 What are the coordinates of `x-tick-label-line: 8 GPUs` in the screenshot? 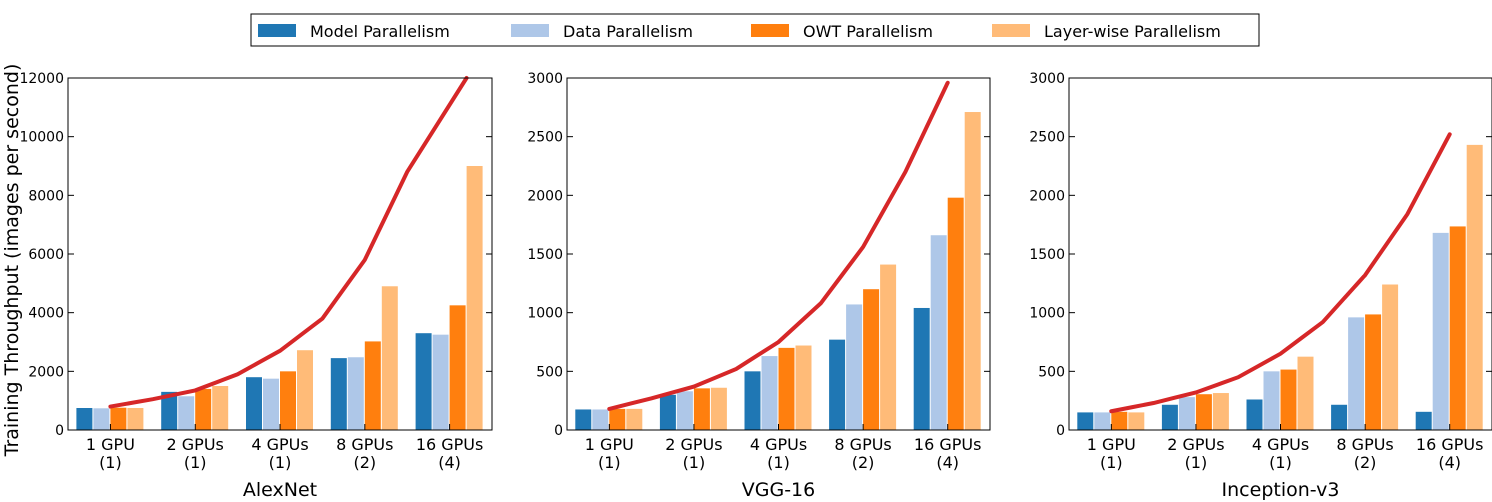 It's located at (364, 444).